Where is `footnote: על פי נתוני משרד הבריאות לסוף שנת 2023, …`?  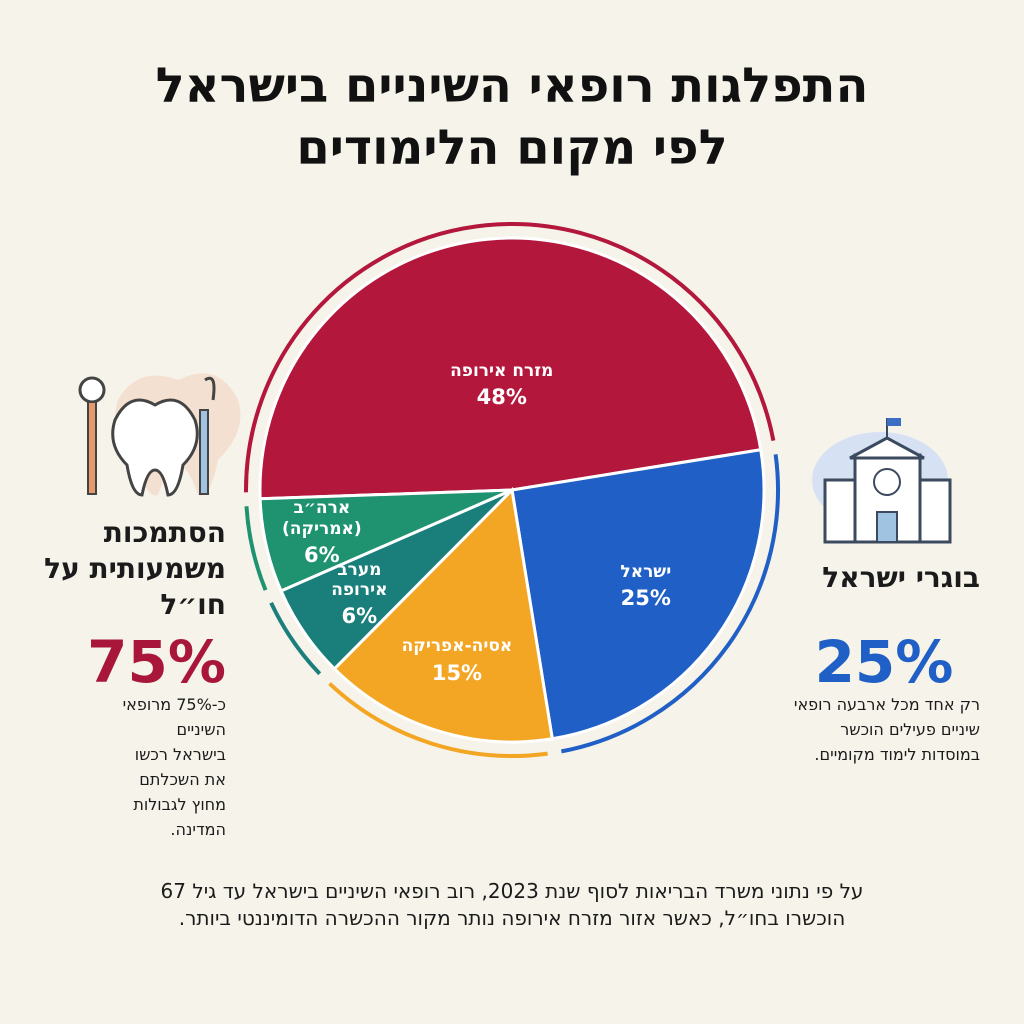
footnote: על פי נתוני משרד הבריאות לסוף שנת 2023, … is located at coordinates (512, 904).